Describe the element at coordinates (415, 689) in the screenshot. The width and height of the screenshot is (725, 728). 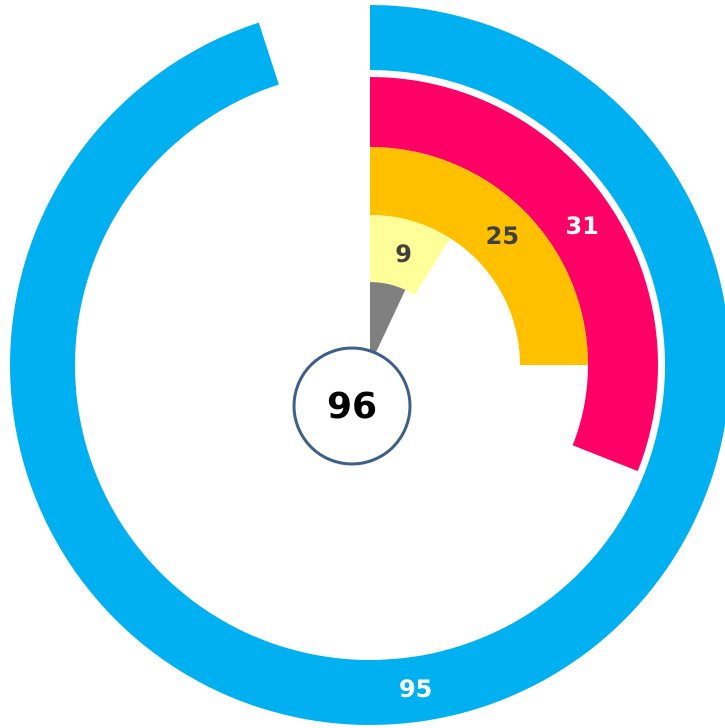
I see `value-label: 95` at that location.